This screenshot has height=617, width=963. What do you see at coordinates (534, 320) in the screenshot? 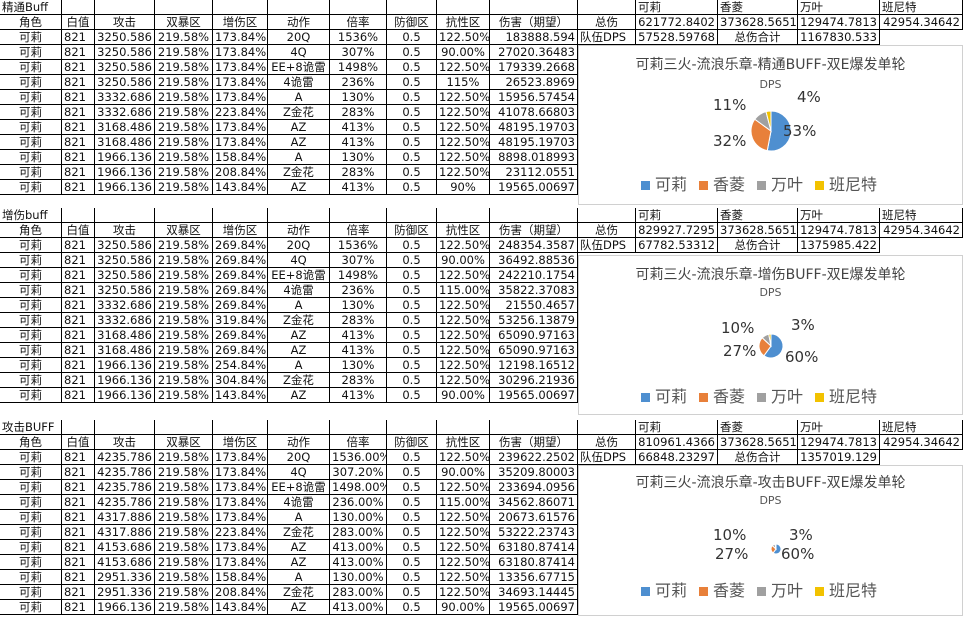
I see `table-cell: 53256.13879` at bounding box center [534, 320].